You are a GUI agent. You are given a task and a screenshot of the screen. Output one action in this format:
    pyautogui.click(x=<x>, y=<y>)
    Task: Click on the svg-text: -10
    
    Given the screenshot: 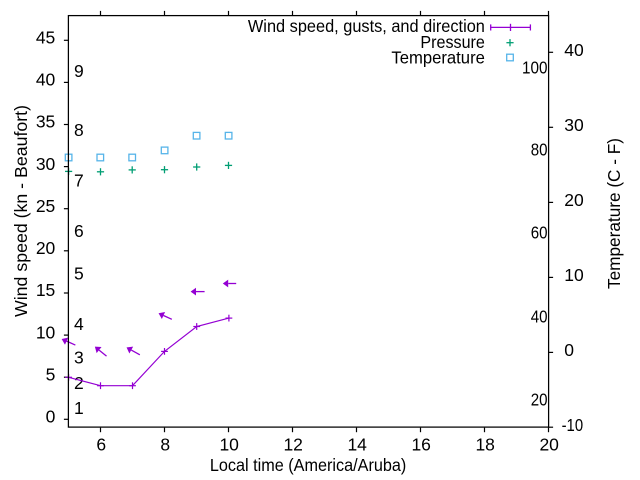 What is the action you would take?
    pyautogui.click(x=573, y=425)
    